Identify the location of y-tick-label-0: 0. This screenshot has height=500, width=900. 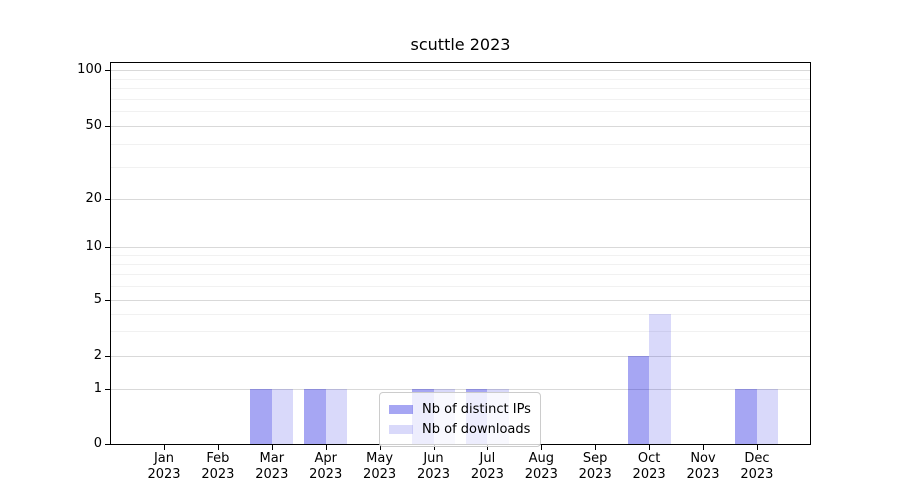
(97, 443).